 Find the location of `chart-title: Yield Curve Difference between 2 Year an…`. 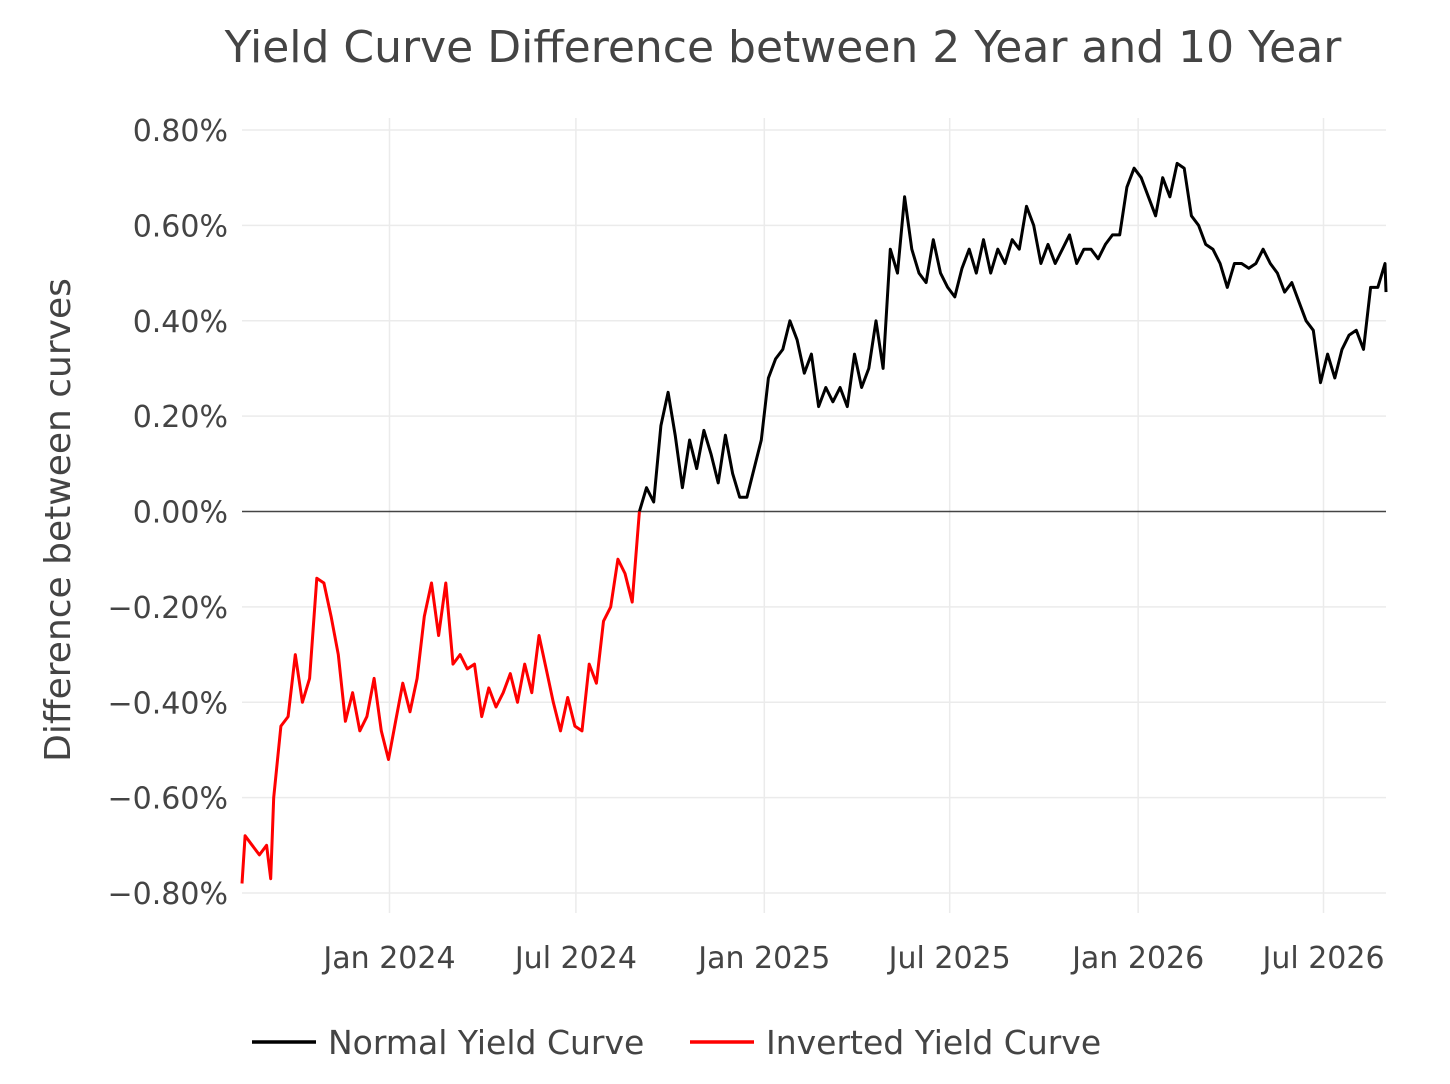

chart-title: Yield Curve Difference between 2 Year an… is located at coordinates (783, 47).